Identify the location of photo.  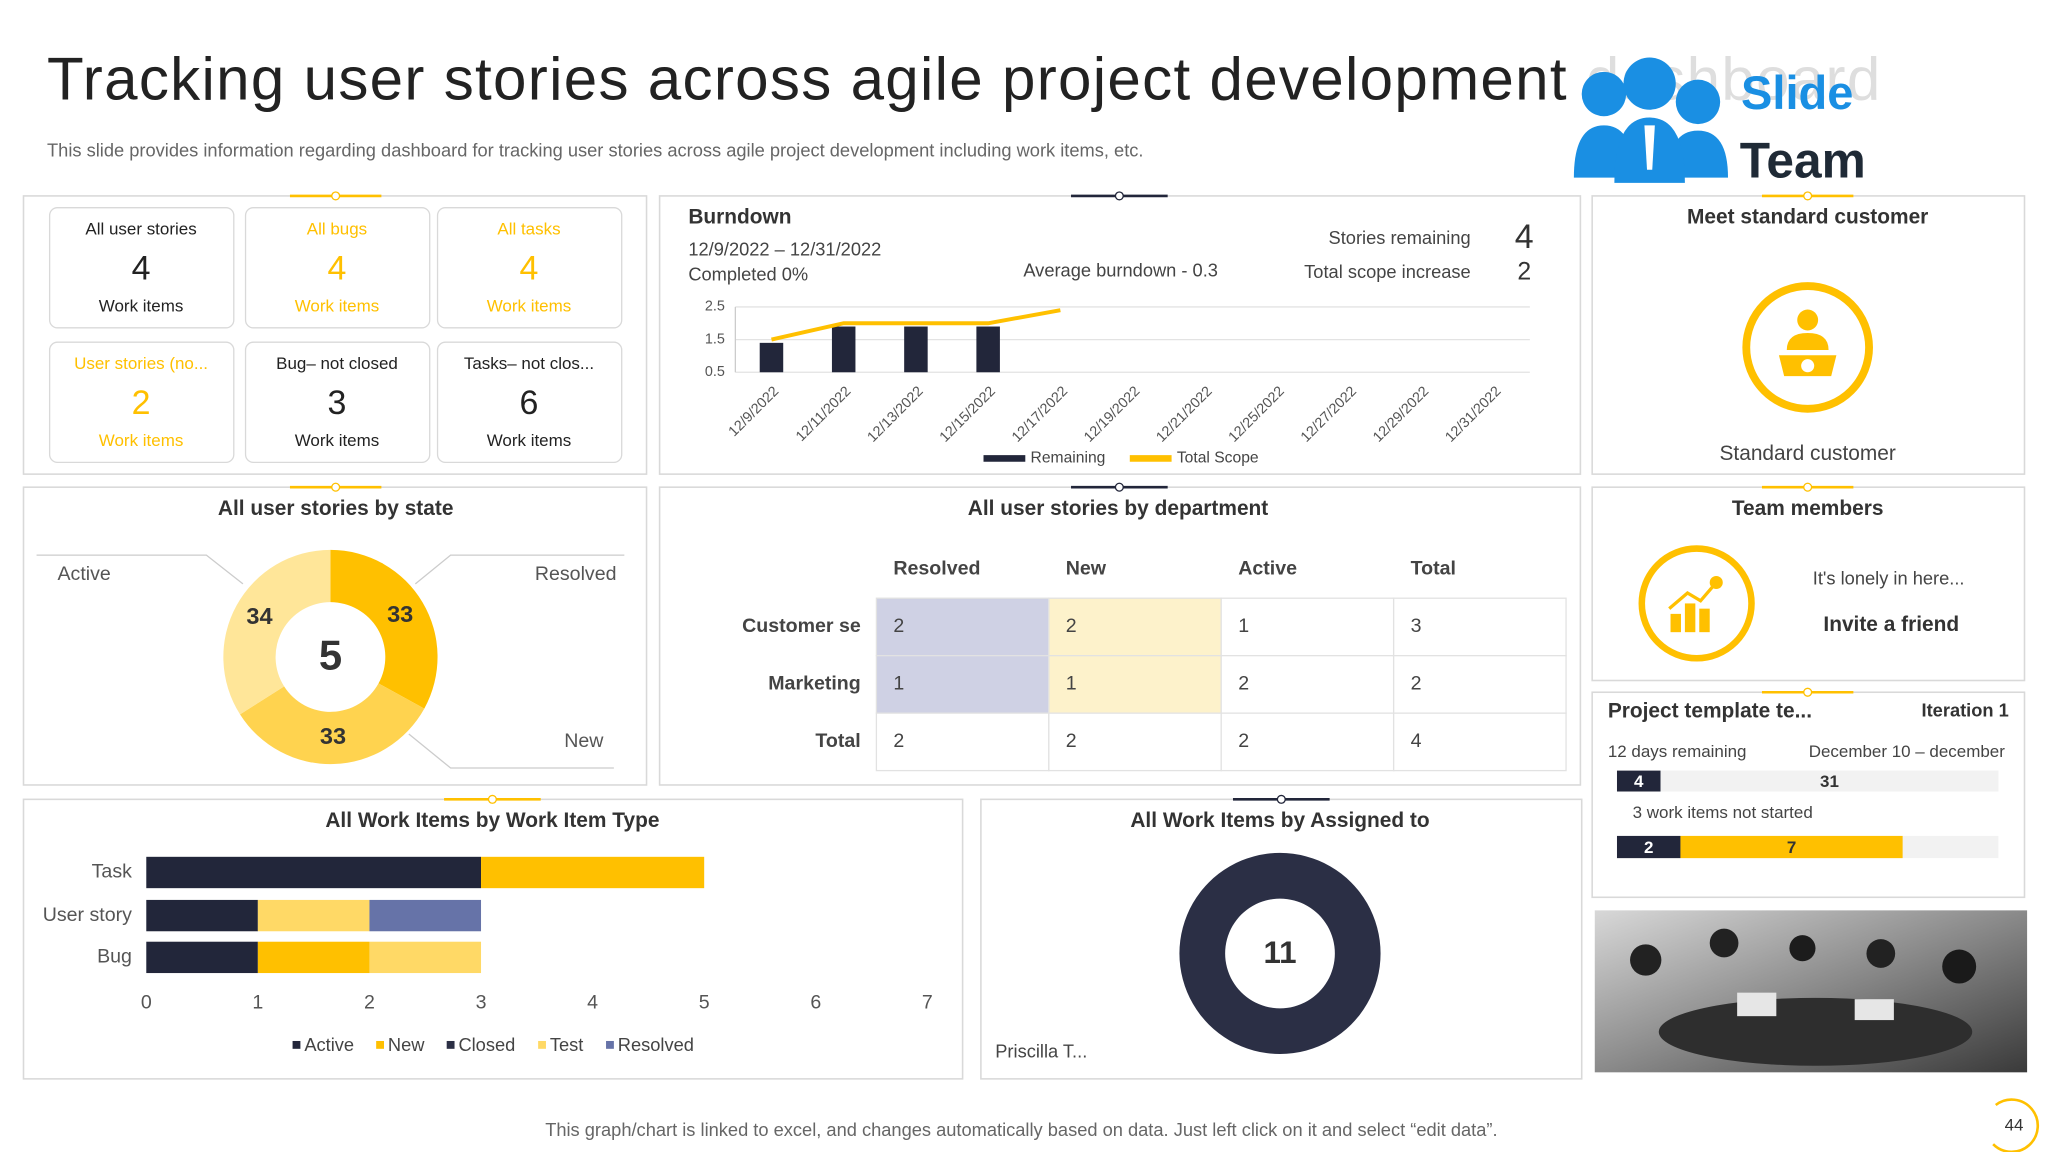
(1811, 991).